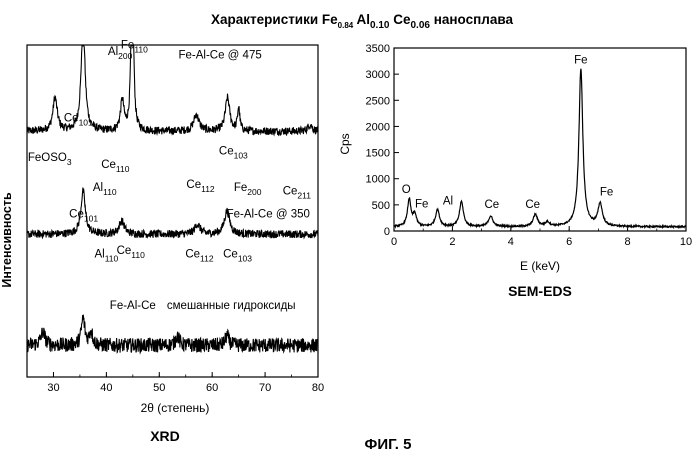 This screenshot has width=699, height=455. I want to click on eds-panel-label: SEM-EDS, so click(540, 291).